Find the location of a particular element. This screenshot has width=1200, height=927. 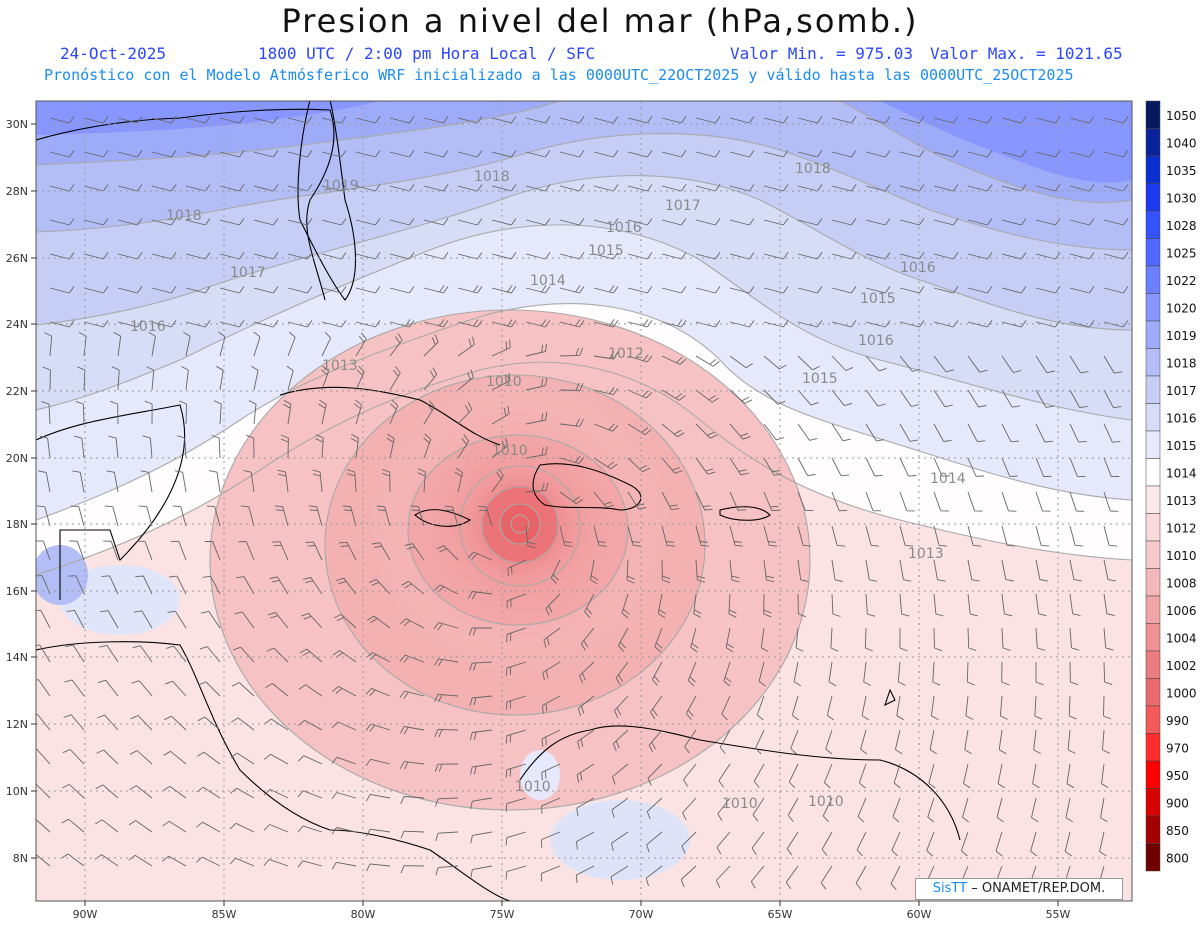

contour-label: 1017 is located at coordinates (683, 206).